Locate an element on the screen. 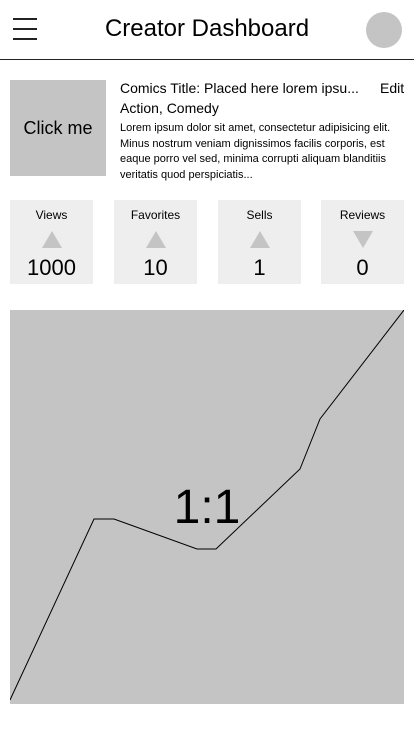 The width and height of the screenshot is (414, 736). stat-card-views: Views 1000 is located at coordinates (51, 242).